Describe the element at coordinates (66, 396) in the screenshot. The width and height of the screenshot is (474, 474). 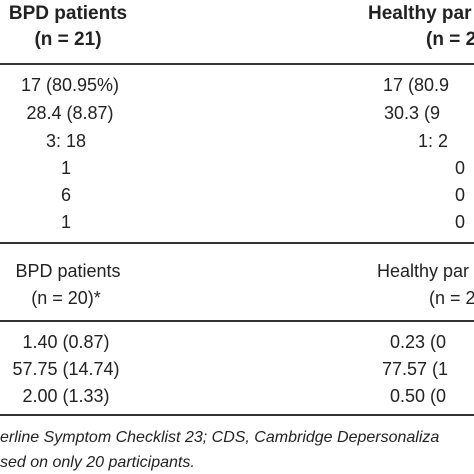
I see `table2-cell: 2.00 (1.33)` at that location.